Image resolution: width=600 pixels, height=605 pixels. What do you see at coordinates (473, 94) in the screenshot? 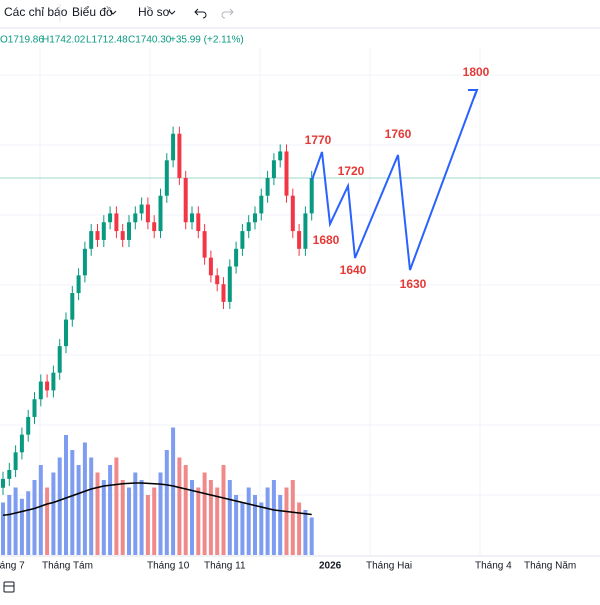
I see `projection-arrow` at bounding box center [473, 94].